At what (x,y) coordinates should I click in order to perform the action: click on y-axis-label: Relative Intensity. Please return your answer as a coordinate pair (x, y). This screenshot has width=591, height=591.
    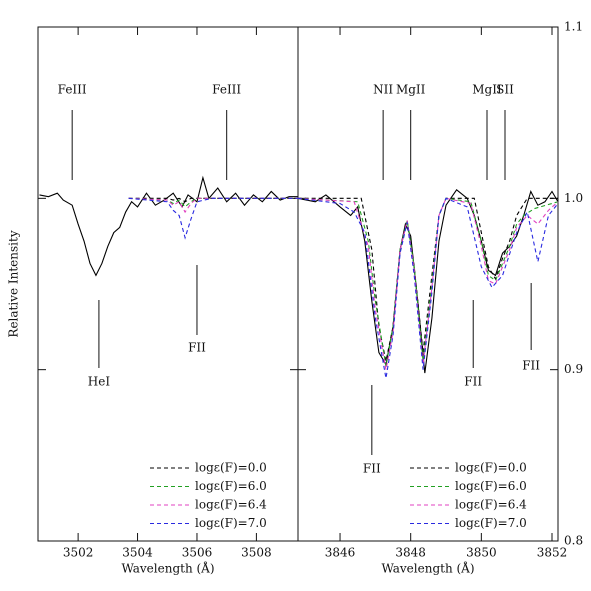
    Looking at the image, I should click on (14, 283).